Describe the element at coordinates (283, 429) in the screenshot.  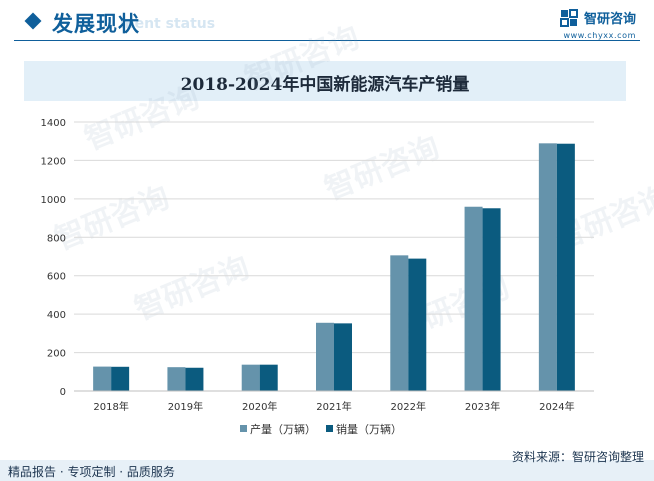
I see `legend-label: 产量（万辆）` at that location.